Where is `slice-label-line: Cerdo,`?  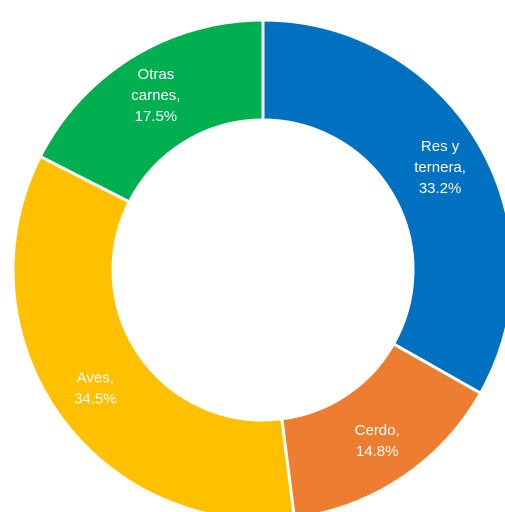
slice-label-line: Cerdo, is located at coordinates (377, 430).